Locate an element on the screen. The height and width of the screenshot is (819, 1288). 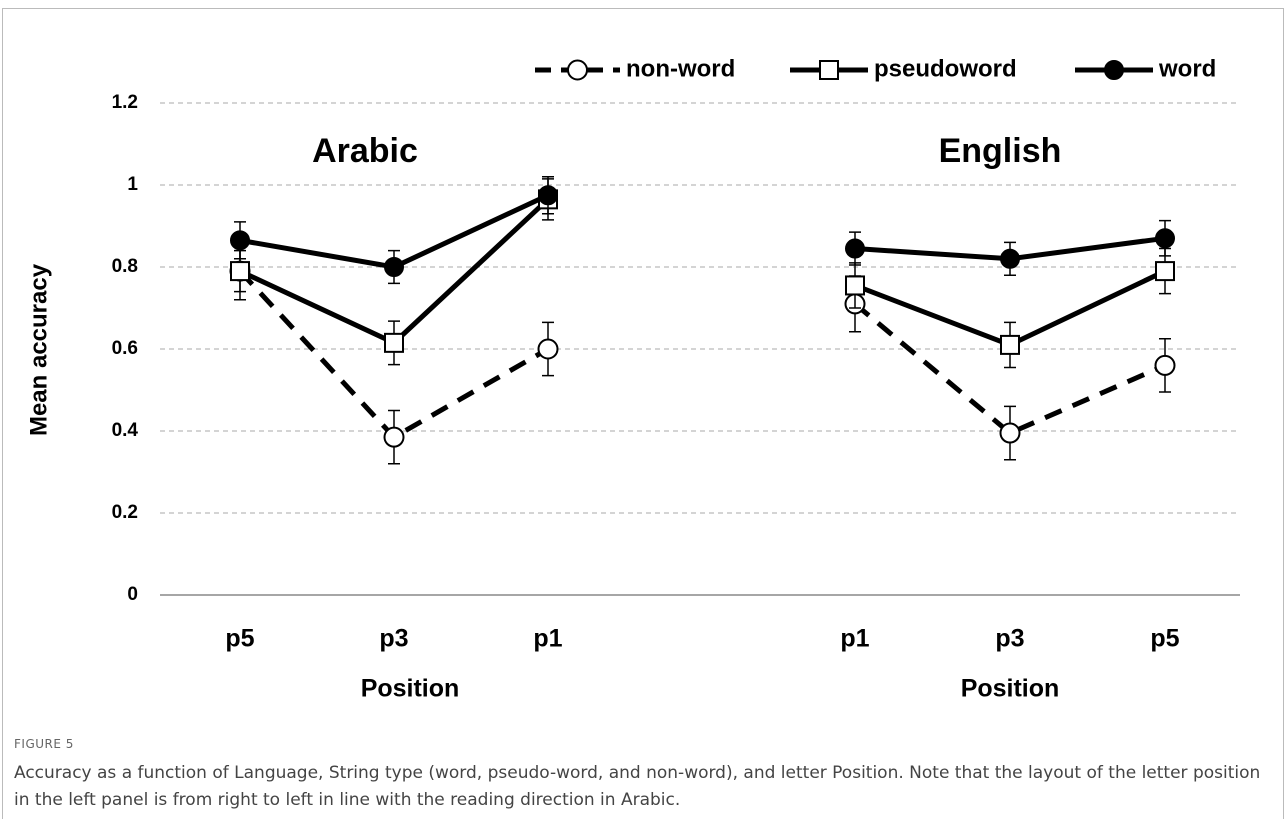
legend-label: non-word is located at coordinates (680, 68).